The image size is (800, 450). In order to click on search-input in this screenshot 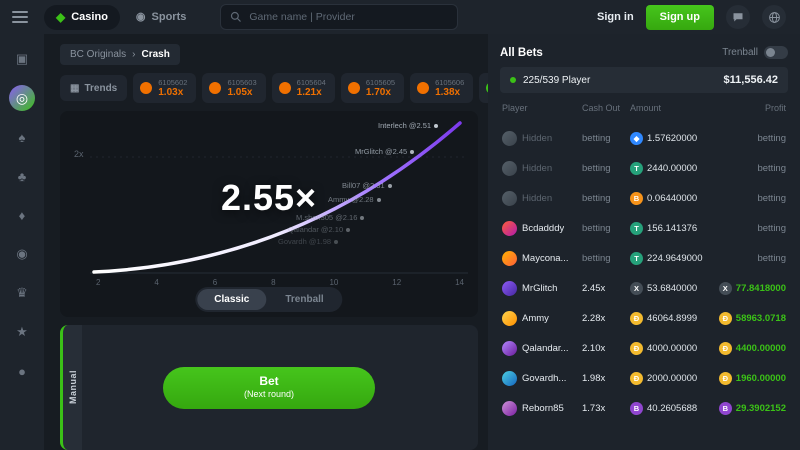, I will do `click(349, 17)`.